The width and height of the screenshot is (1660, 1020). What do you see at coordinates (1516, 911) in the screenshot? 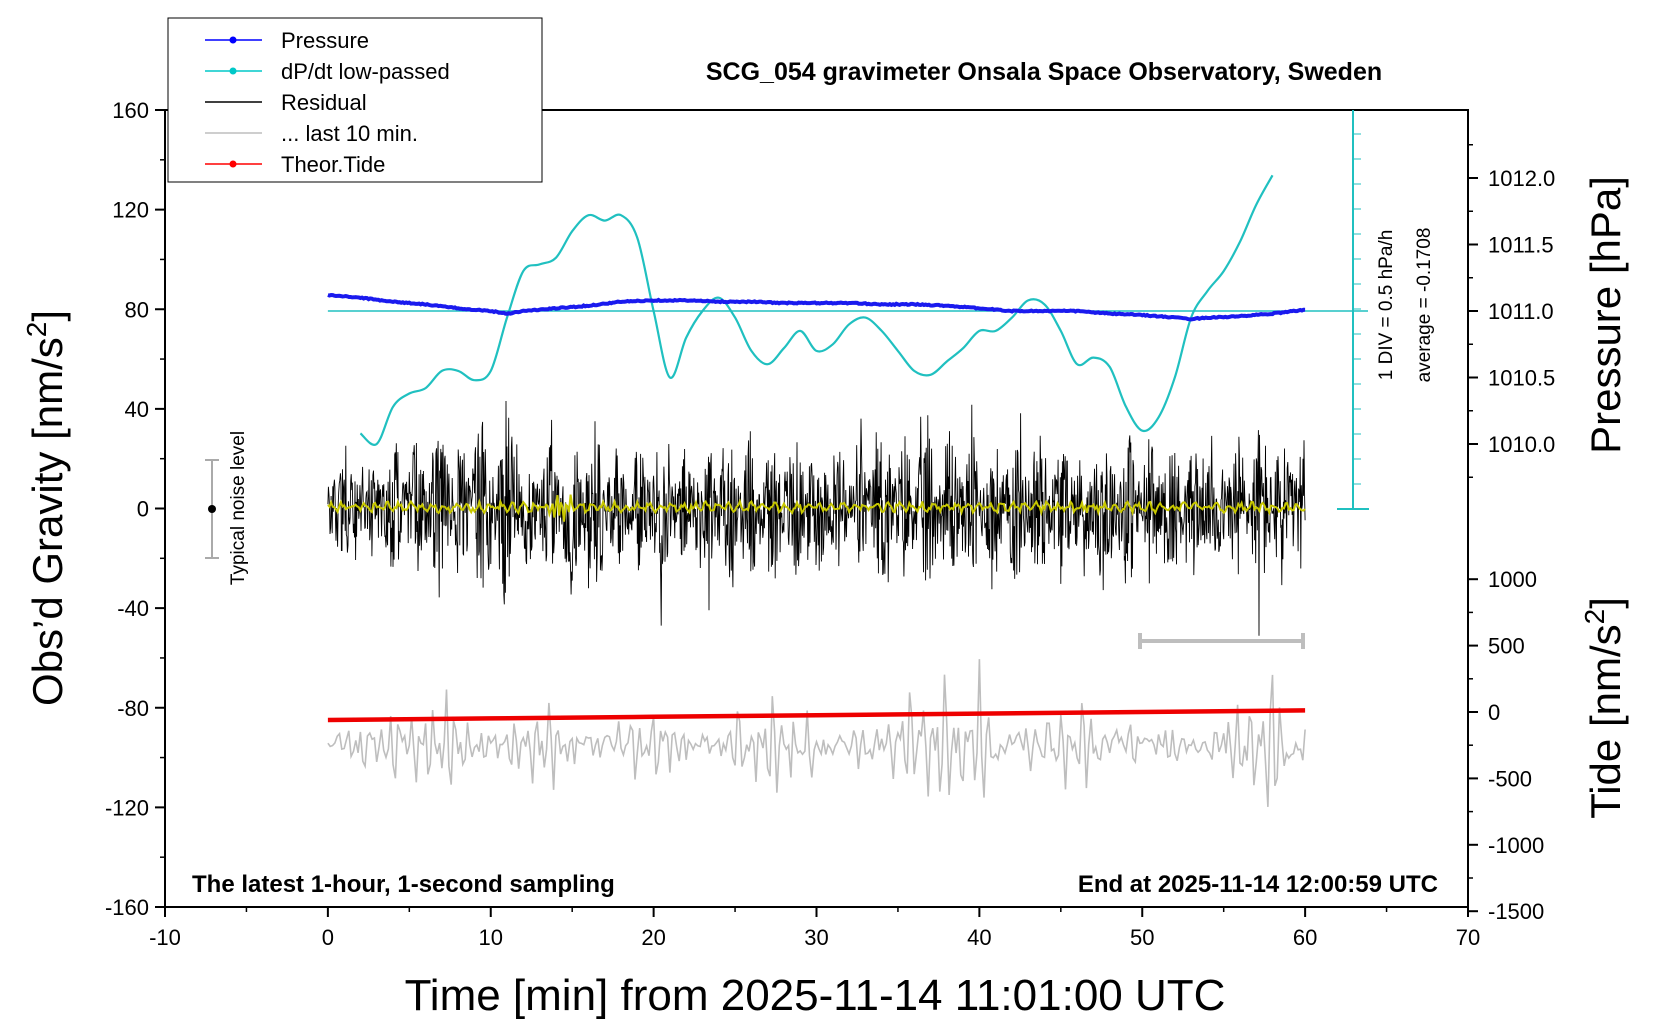
I see `y-tick-label-tide: -1500` at bounding box center [1516, 911].